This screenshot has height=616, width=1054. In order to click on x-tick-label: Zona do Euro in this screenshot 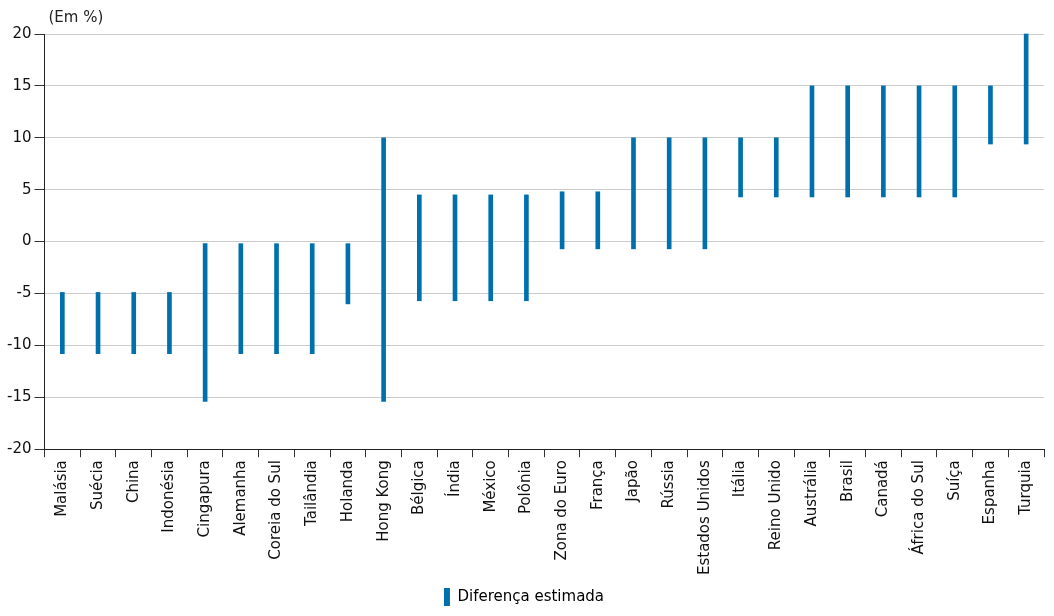, I will do `click(560, 510)`.